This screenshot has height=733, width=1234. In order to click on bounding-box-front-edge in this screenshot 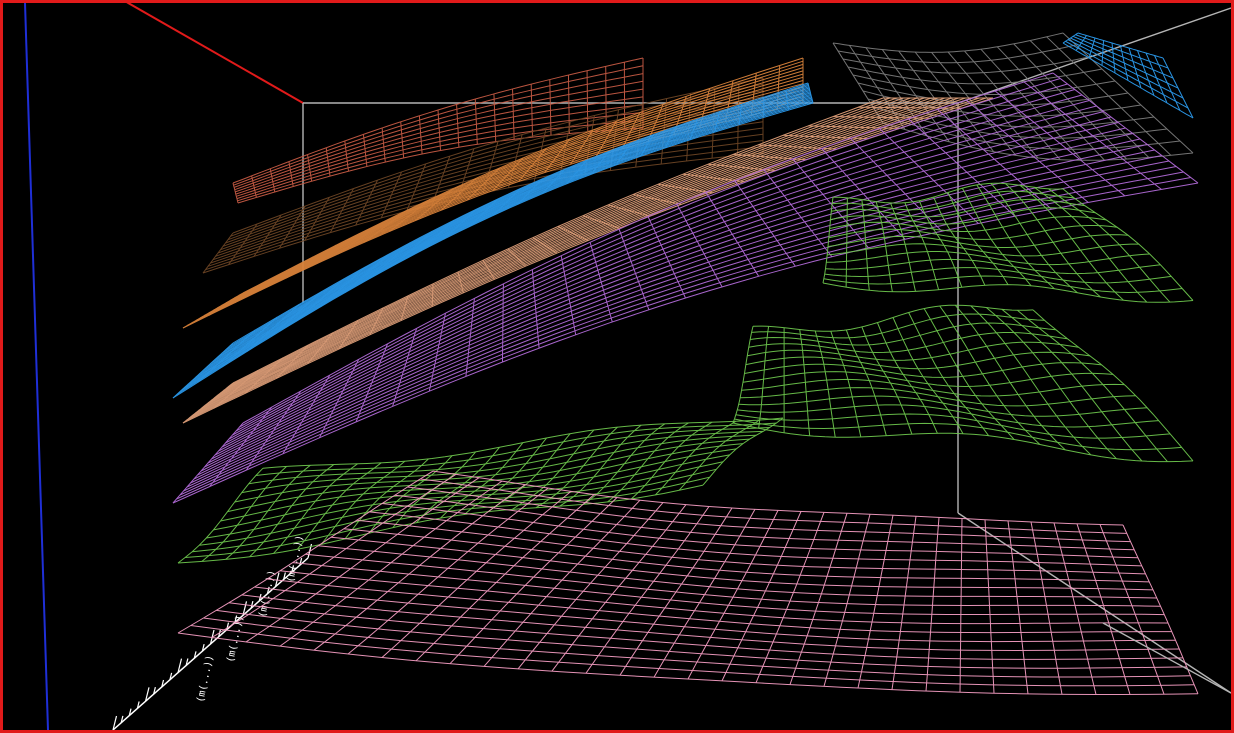, I will do `click(1166, 658)`.